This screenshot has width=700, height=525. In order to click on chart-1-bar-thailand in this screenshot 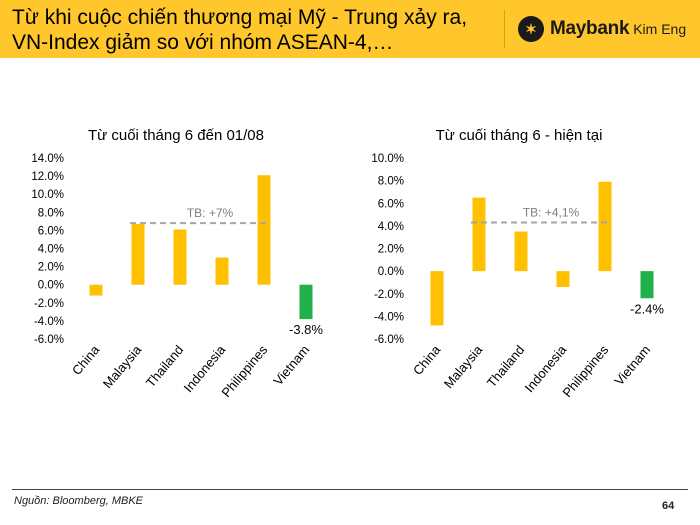, I will do `click(180, 257)`.